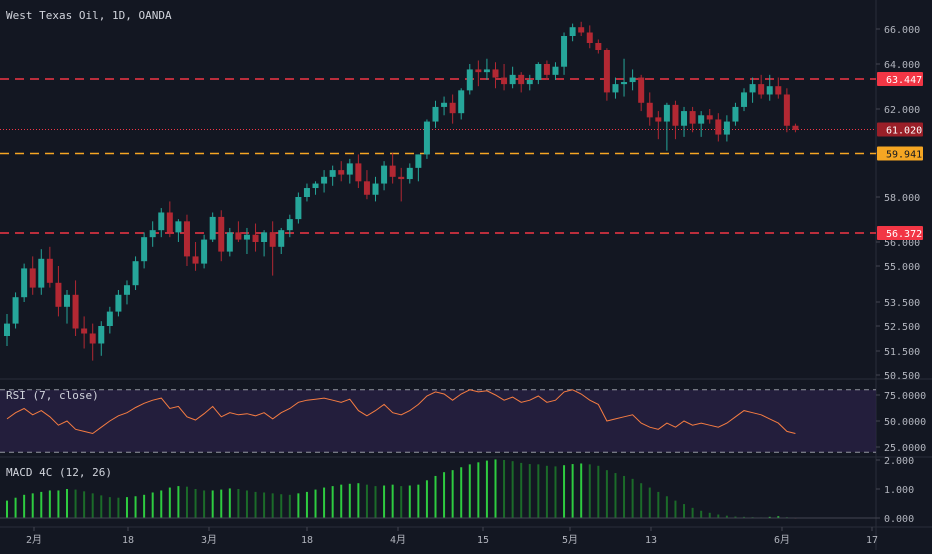  I want to click on price-tick-label: 50.500, so click(902, 376).